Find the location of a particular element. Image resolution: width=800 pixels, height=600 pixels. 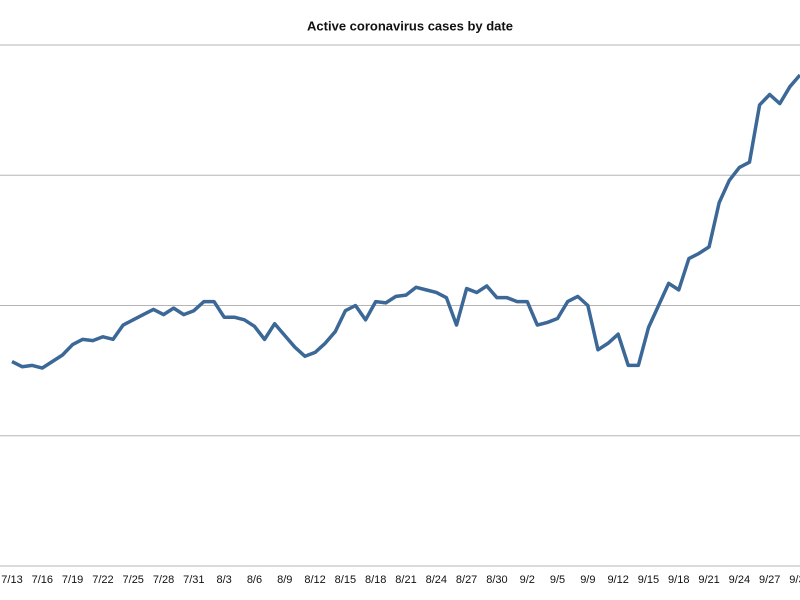

x-tick-label: 9/12 is located at coordinates (617, 580).